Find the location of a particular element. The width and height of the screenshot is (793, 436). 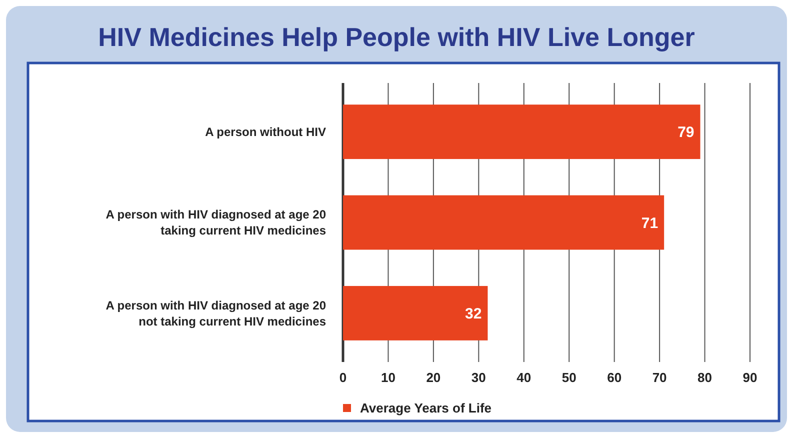

y-tick-label: A person without HIV is located at coordinates (265, 132).